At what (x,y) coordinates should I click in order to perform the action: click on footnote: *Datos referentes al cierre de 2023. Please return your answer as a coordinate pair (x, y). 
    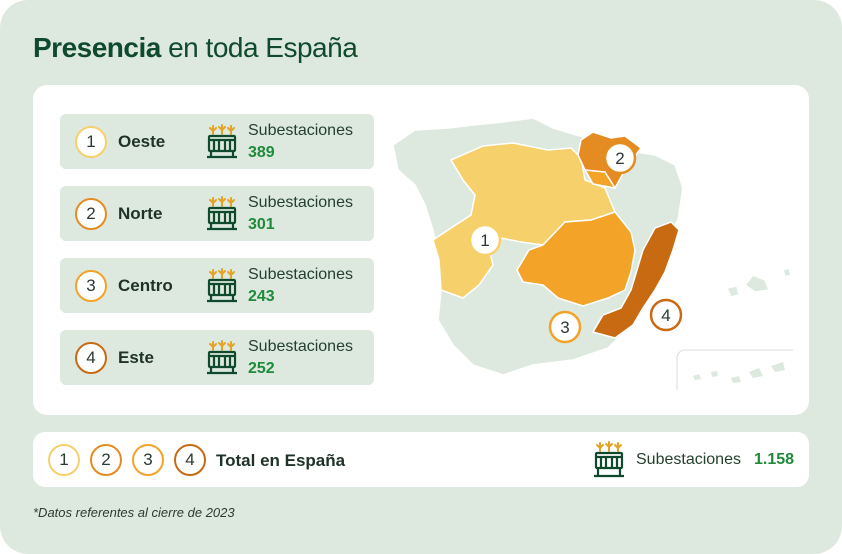
    Looking at the image, I should click on (134, 512).